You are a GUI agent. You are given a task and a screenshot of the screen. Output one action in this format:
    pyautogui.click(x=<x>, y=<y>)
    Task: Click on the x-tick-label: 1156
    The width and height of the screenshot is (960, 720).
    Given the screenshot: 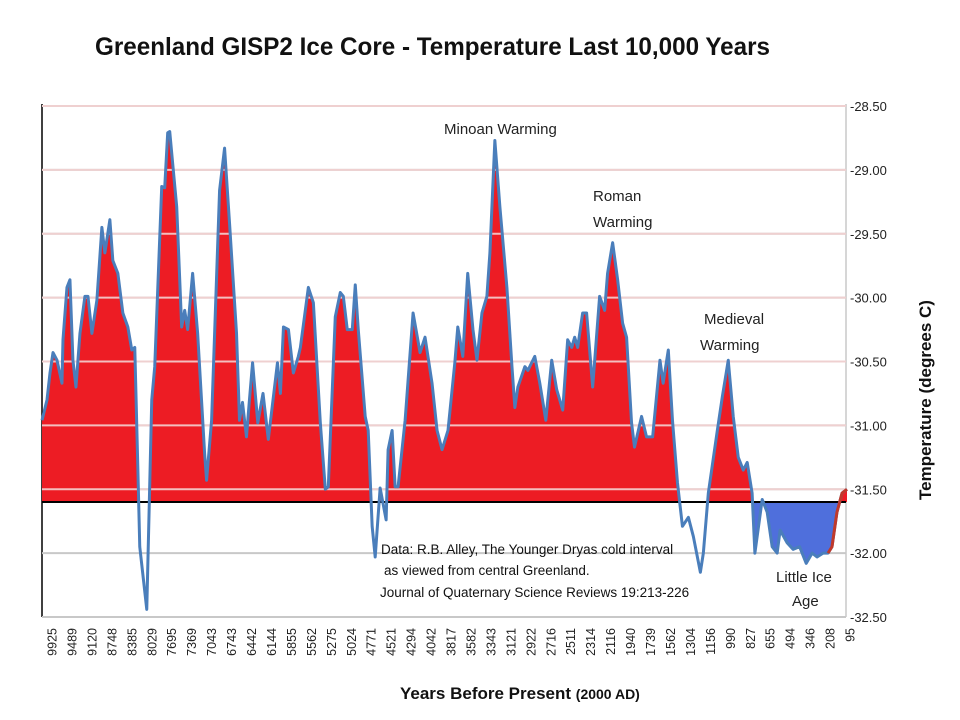 What is the action you would take?
    pyautogui.click(x=711, y=641)
    